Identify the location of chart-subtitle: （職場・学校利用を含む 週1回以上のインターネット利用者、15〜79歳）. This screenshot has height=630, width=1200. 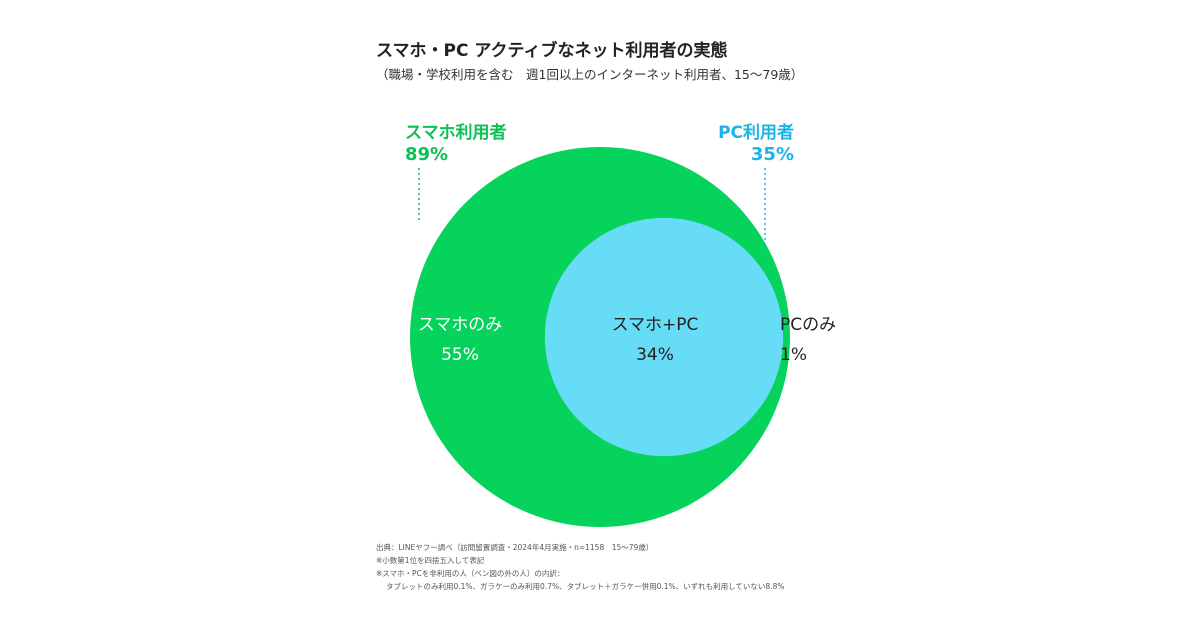
(590, 74).